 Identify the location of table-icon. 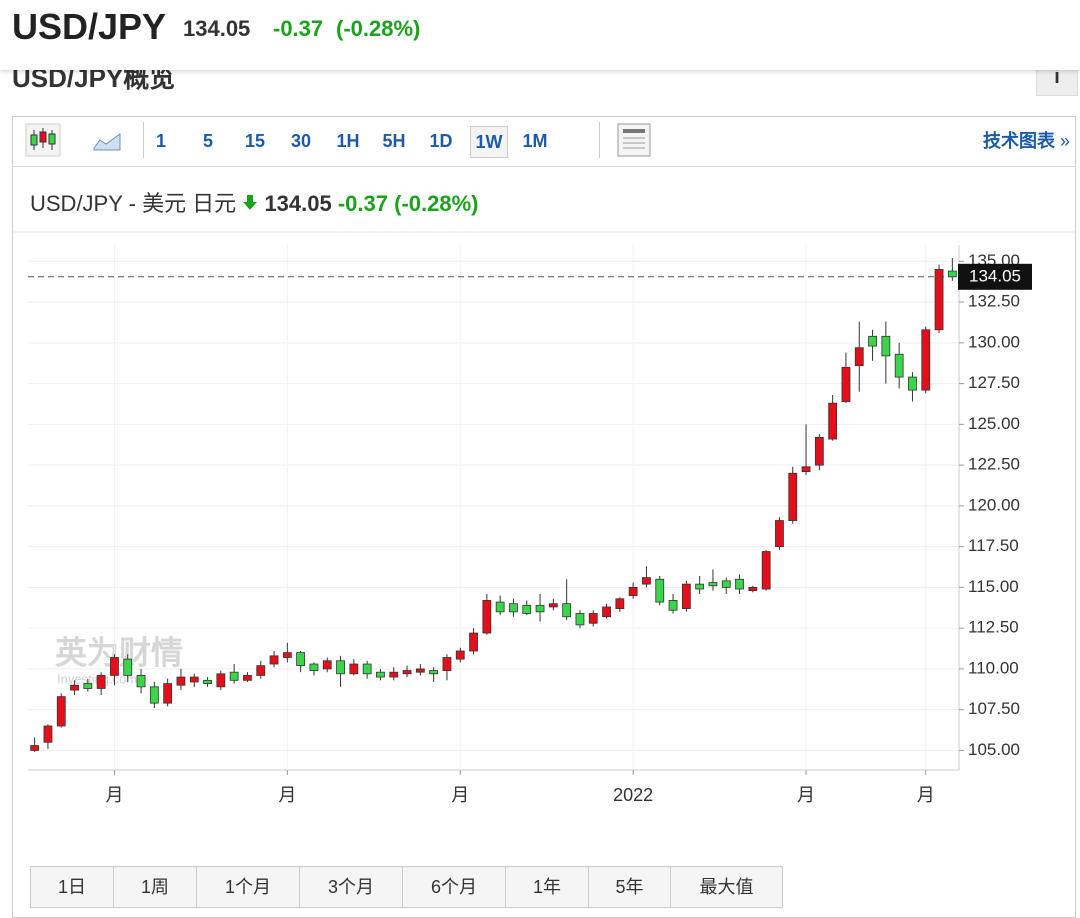
(636, 141).